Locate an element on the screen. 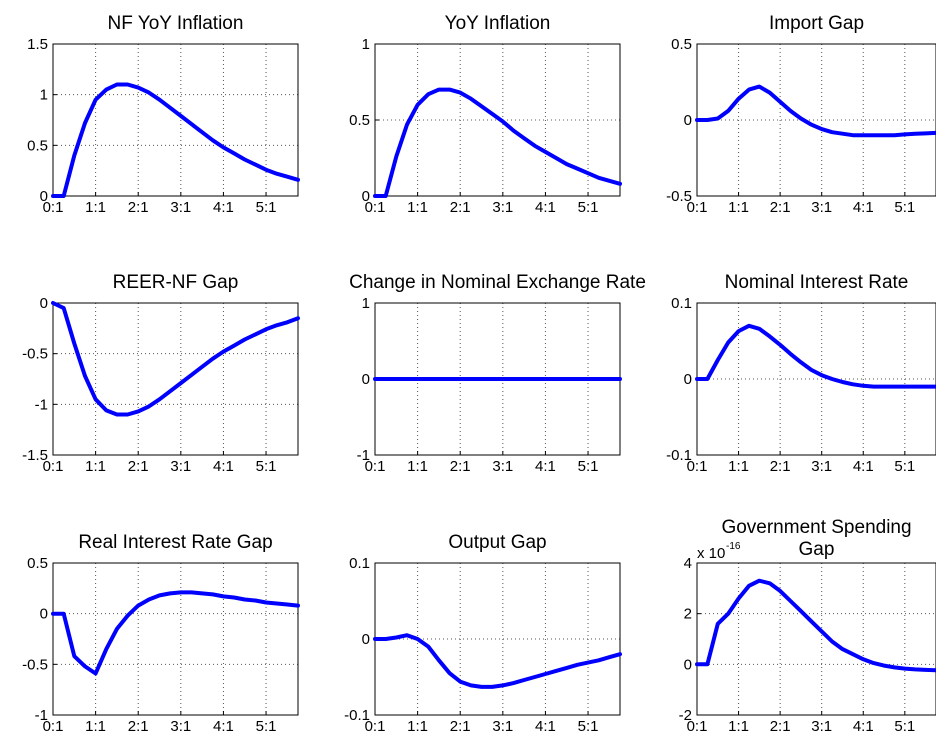 This screenshot has height=740, width=936. output-gap-panel: 0:1 1:1 2:1 3:1 4:1 5:1 -0.1 0 0.1 Output Gap is located at coordinates (483, 633).